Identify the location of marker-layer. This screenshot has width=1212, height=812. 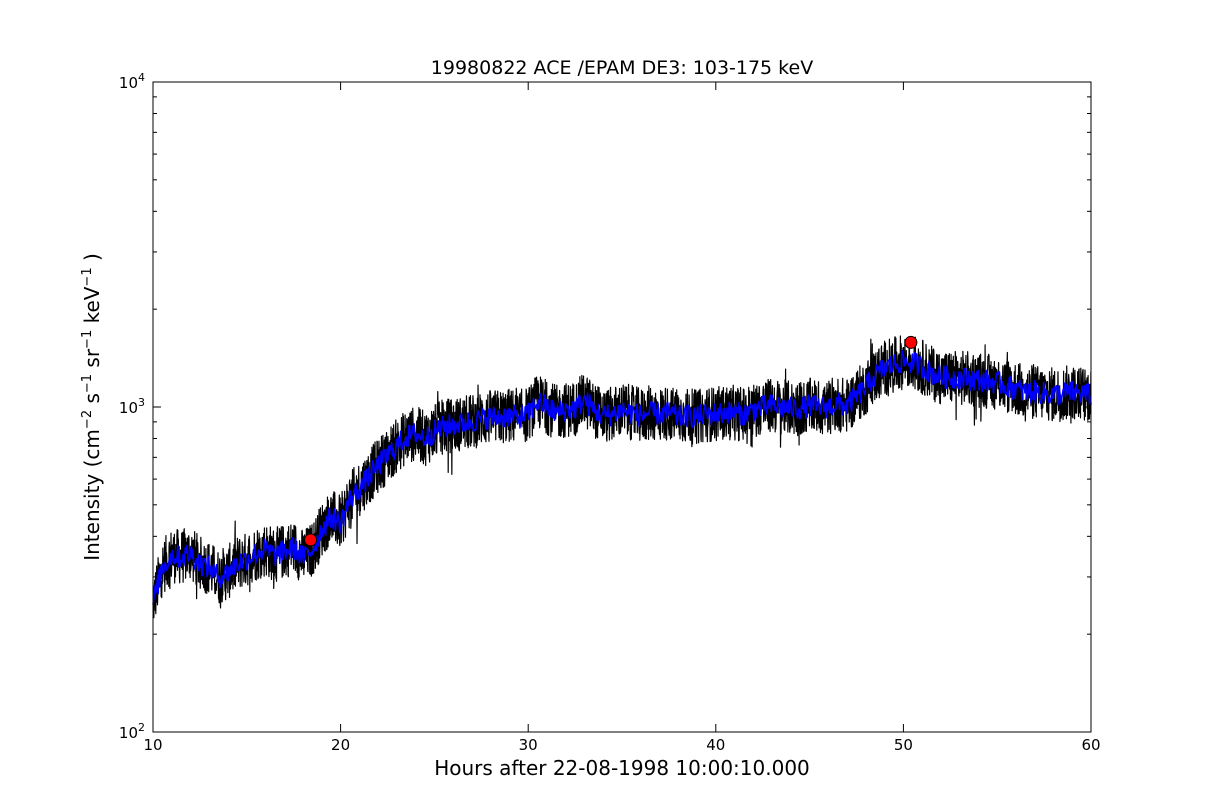
(611, 441).